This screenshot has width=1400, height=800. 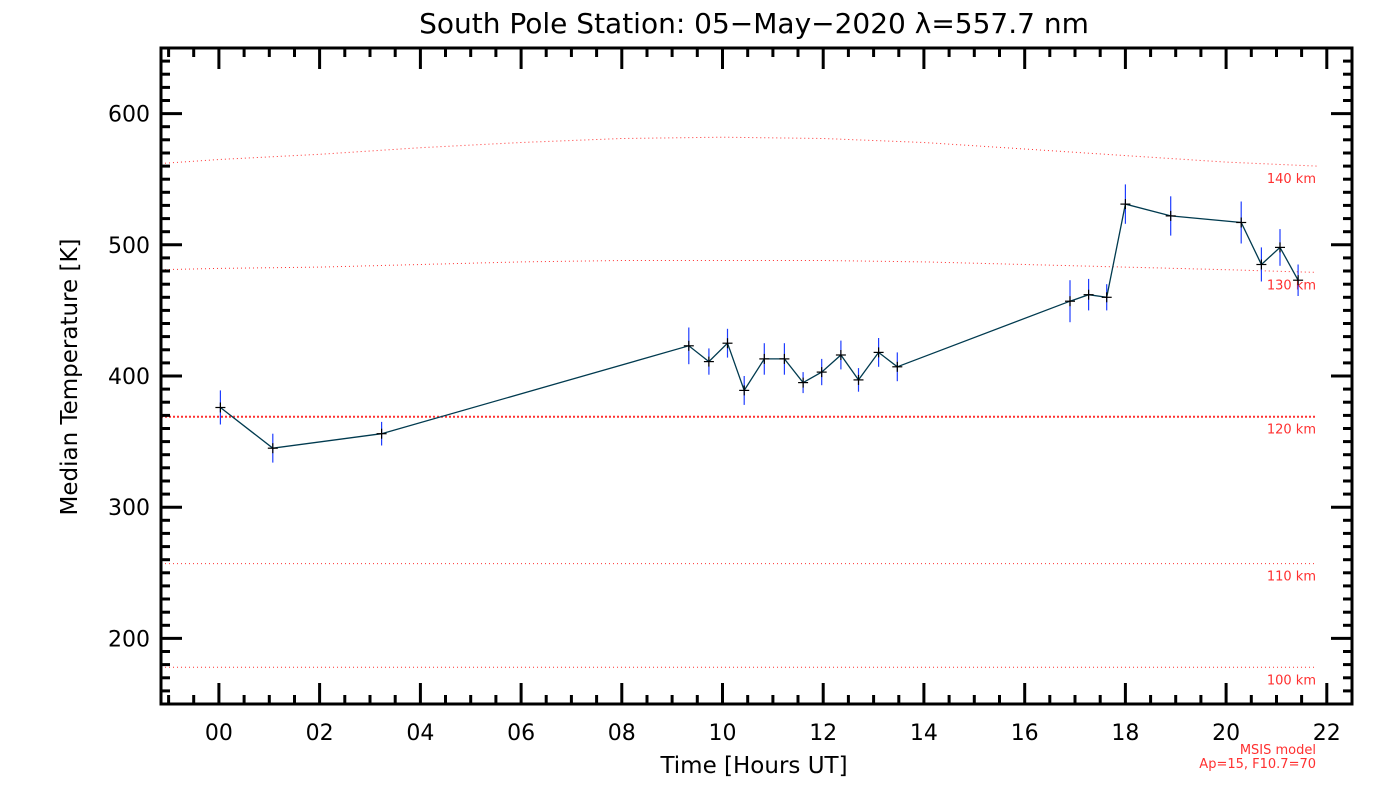 I want to click on x-tick-label: 10, so click(x=723, y=733).